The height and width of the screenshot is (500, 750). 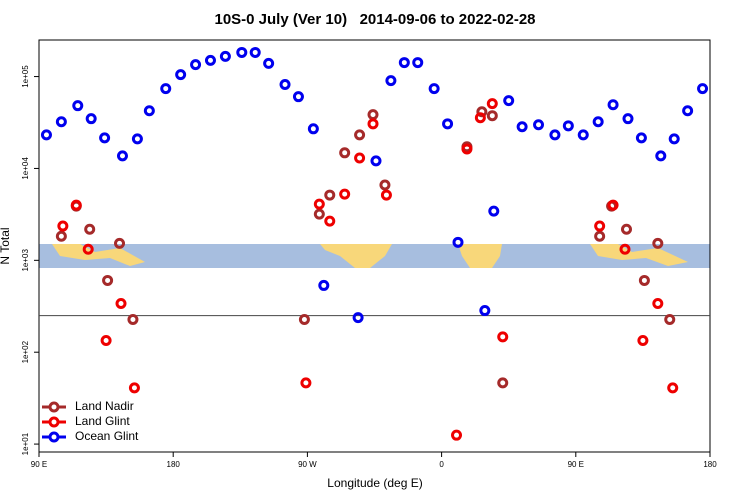 I want to click on y-tick-label: 1e+02, so click(x=25, y=351).